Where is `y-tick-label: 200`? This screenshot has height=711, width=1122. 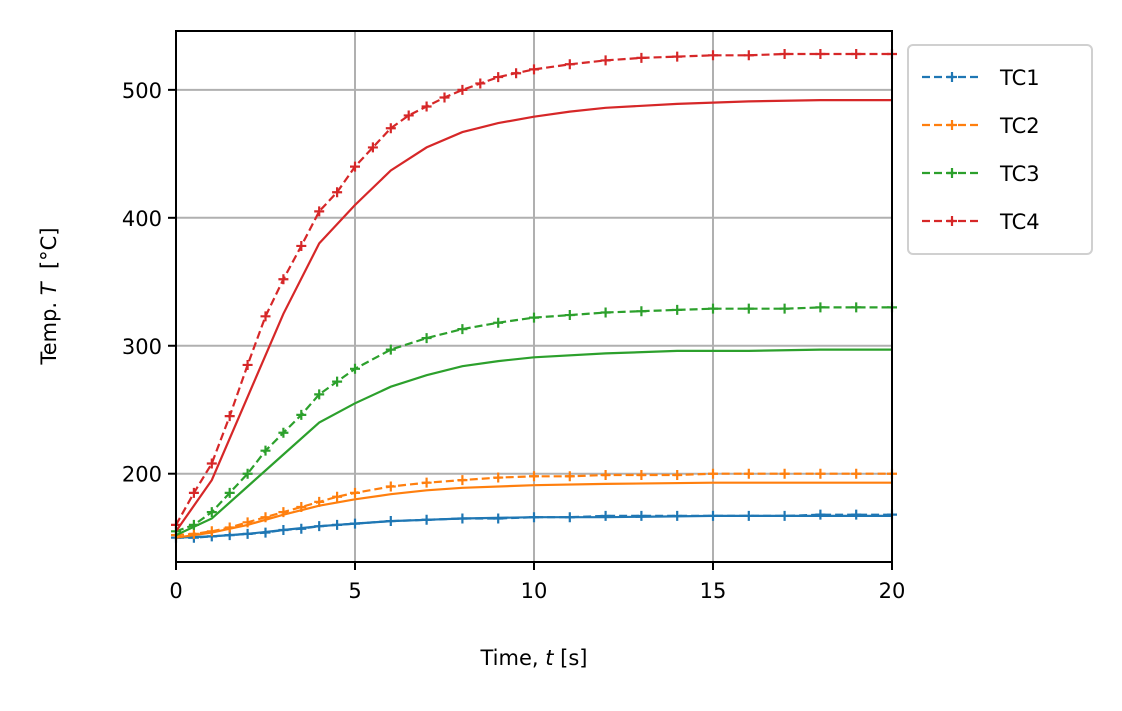
y-tick-label: 200 is located at coordinates (142, 475).